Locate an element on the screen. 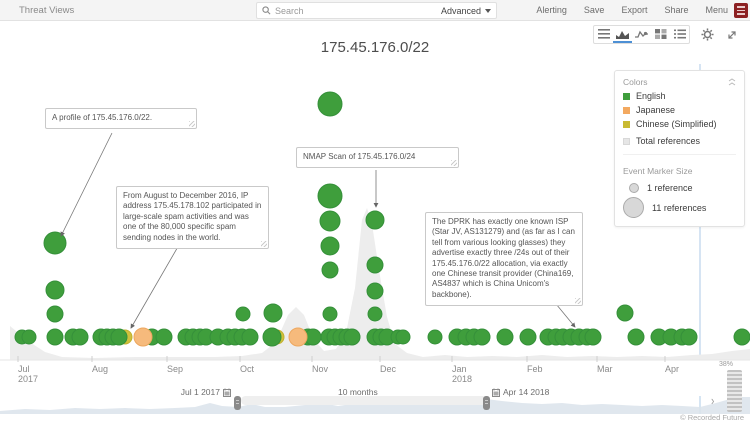  menu-link: Menu is located at coordinates (716, 10).